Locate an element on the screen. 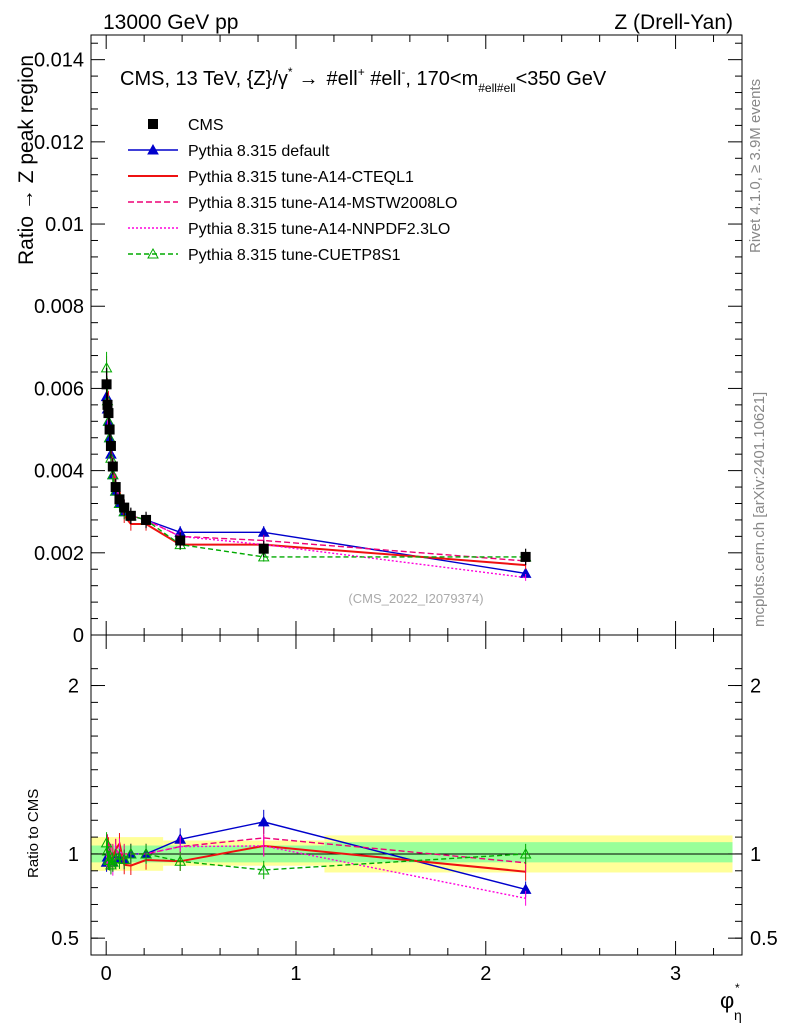 The height and width of the screenshot is (1024, 786). y-tick-label-ratio-left: 0.5 is located at coordinates (65, 939).